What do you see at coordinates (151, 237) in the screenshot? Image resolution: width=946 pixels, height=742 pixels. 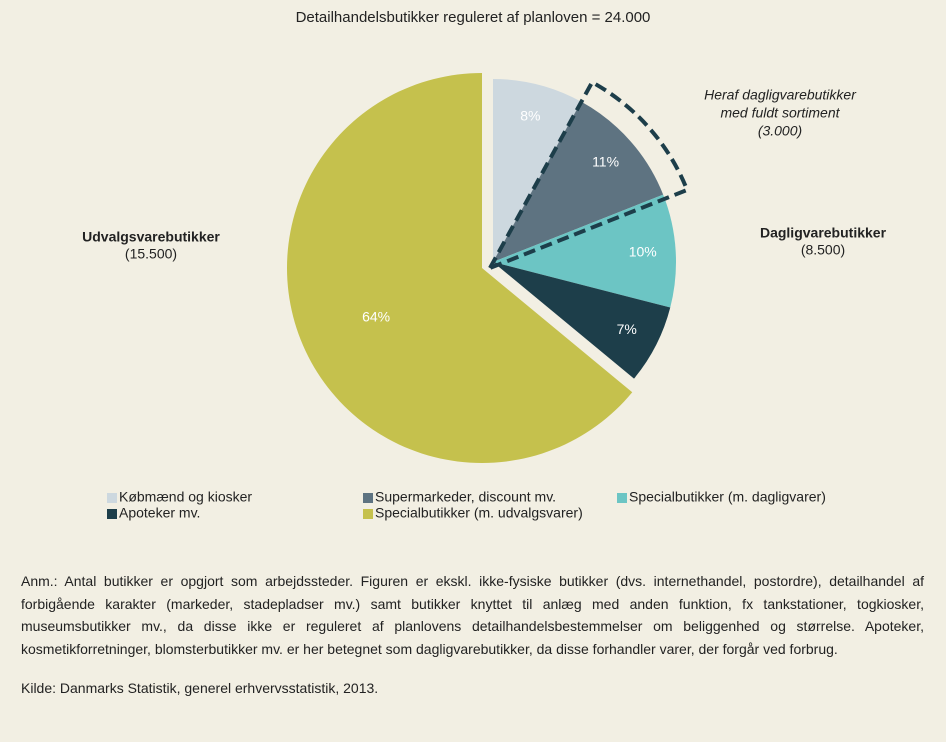 I see `annotation: Udvalgsvarebutikker` at bounding box center [151, 237].